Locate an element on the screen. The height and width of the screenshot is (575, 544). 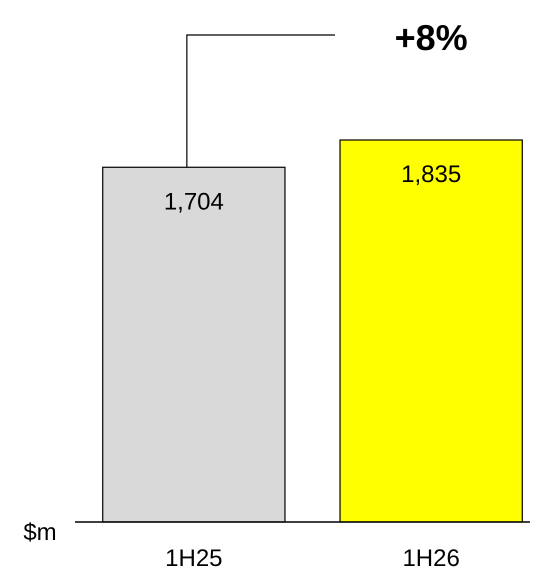
data-label: 1,835 is located at coordinates (431, 174).